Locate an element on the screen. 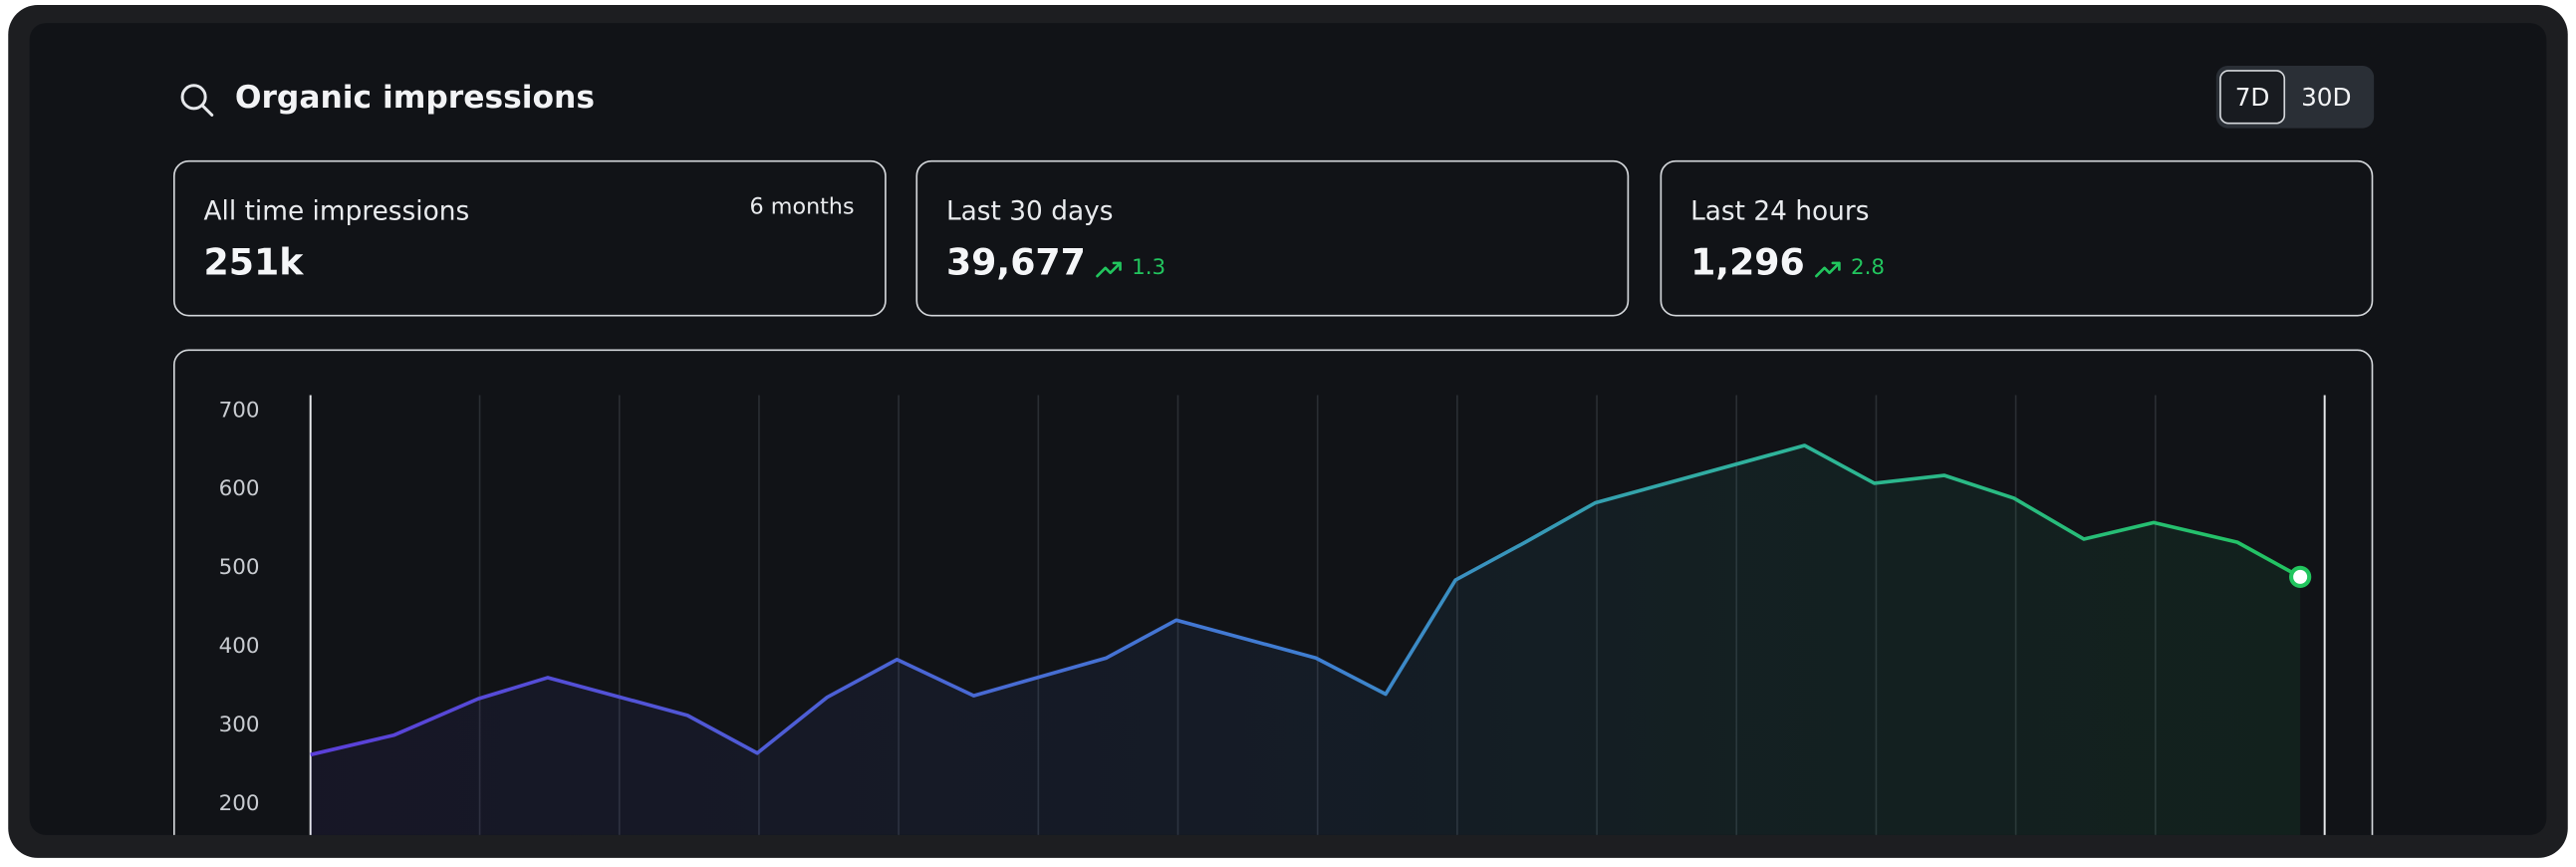 This screenshot has height=867, width=2576. stat-change: 1.3 is located at coordinates (1148, 267).